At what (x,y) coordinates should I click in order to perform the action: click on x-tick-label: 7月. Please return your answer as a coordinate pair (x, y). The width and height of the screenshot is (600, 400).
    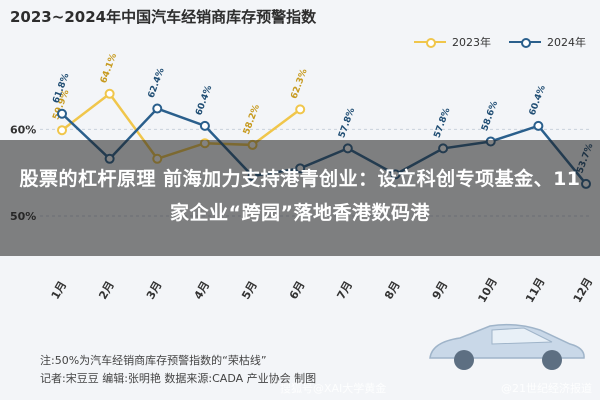
    Looking at the image, I should click on (344, 290).